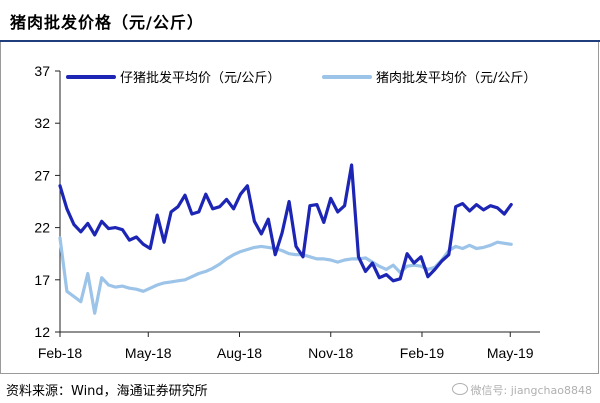 The image size is (600, 403). I want to click on x-axis: Feb-18 May-18 Aug-18 Nov-18 Feb-19 May-19, so click(289, 346).